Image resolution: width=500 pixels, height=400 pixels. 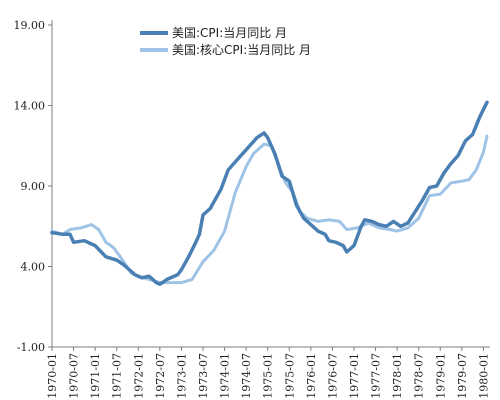 What do you see at coordinates (95, 376) in the screenshot?
I see `x-tick-label: 1971-01` at bounding box center [95, 376].